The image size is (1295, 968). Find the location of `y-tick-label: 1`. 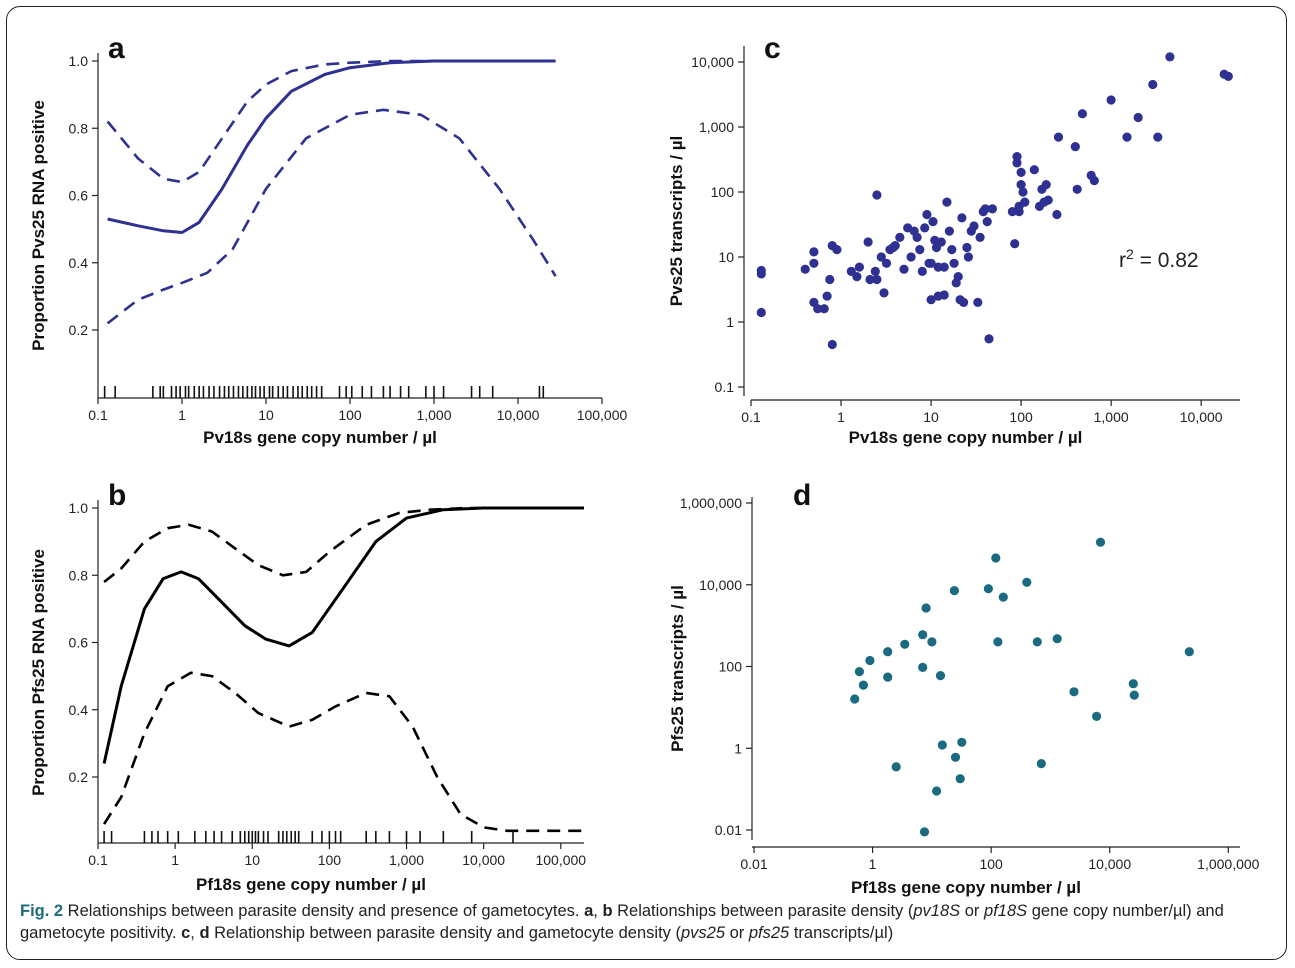

y-tick-label: 1 is located at coordinates (738, 748).